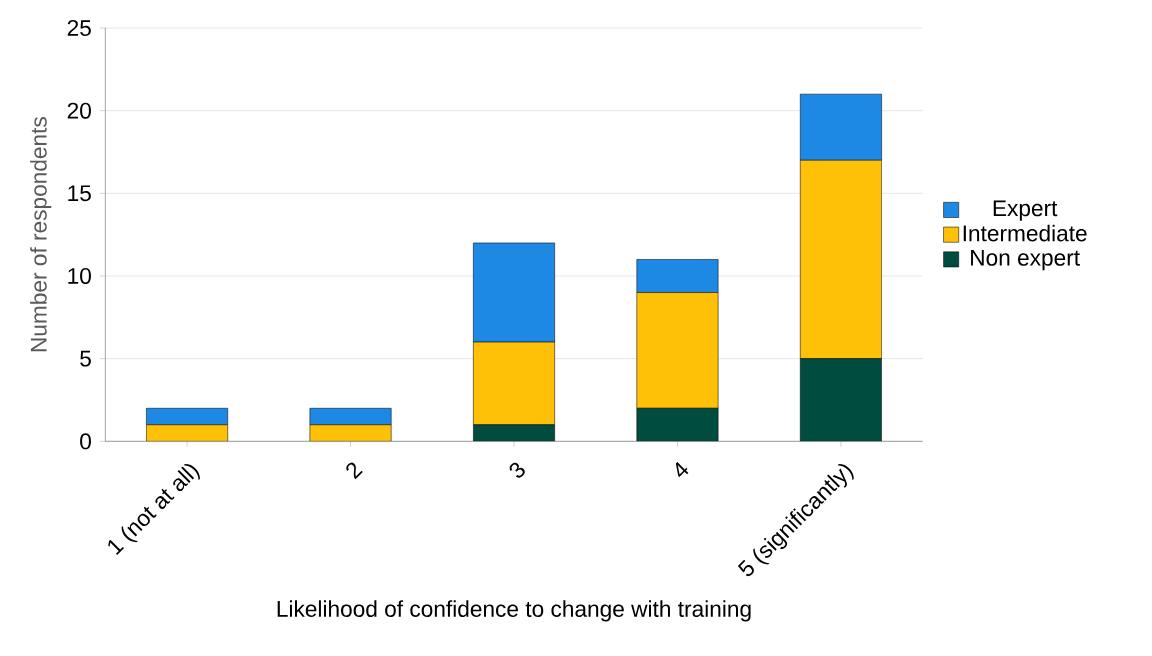  What do you see at coordinates (1025, 260) in the screenshot?
I see `legend-label: Non expert` at bounding box center [1025, 260].